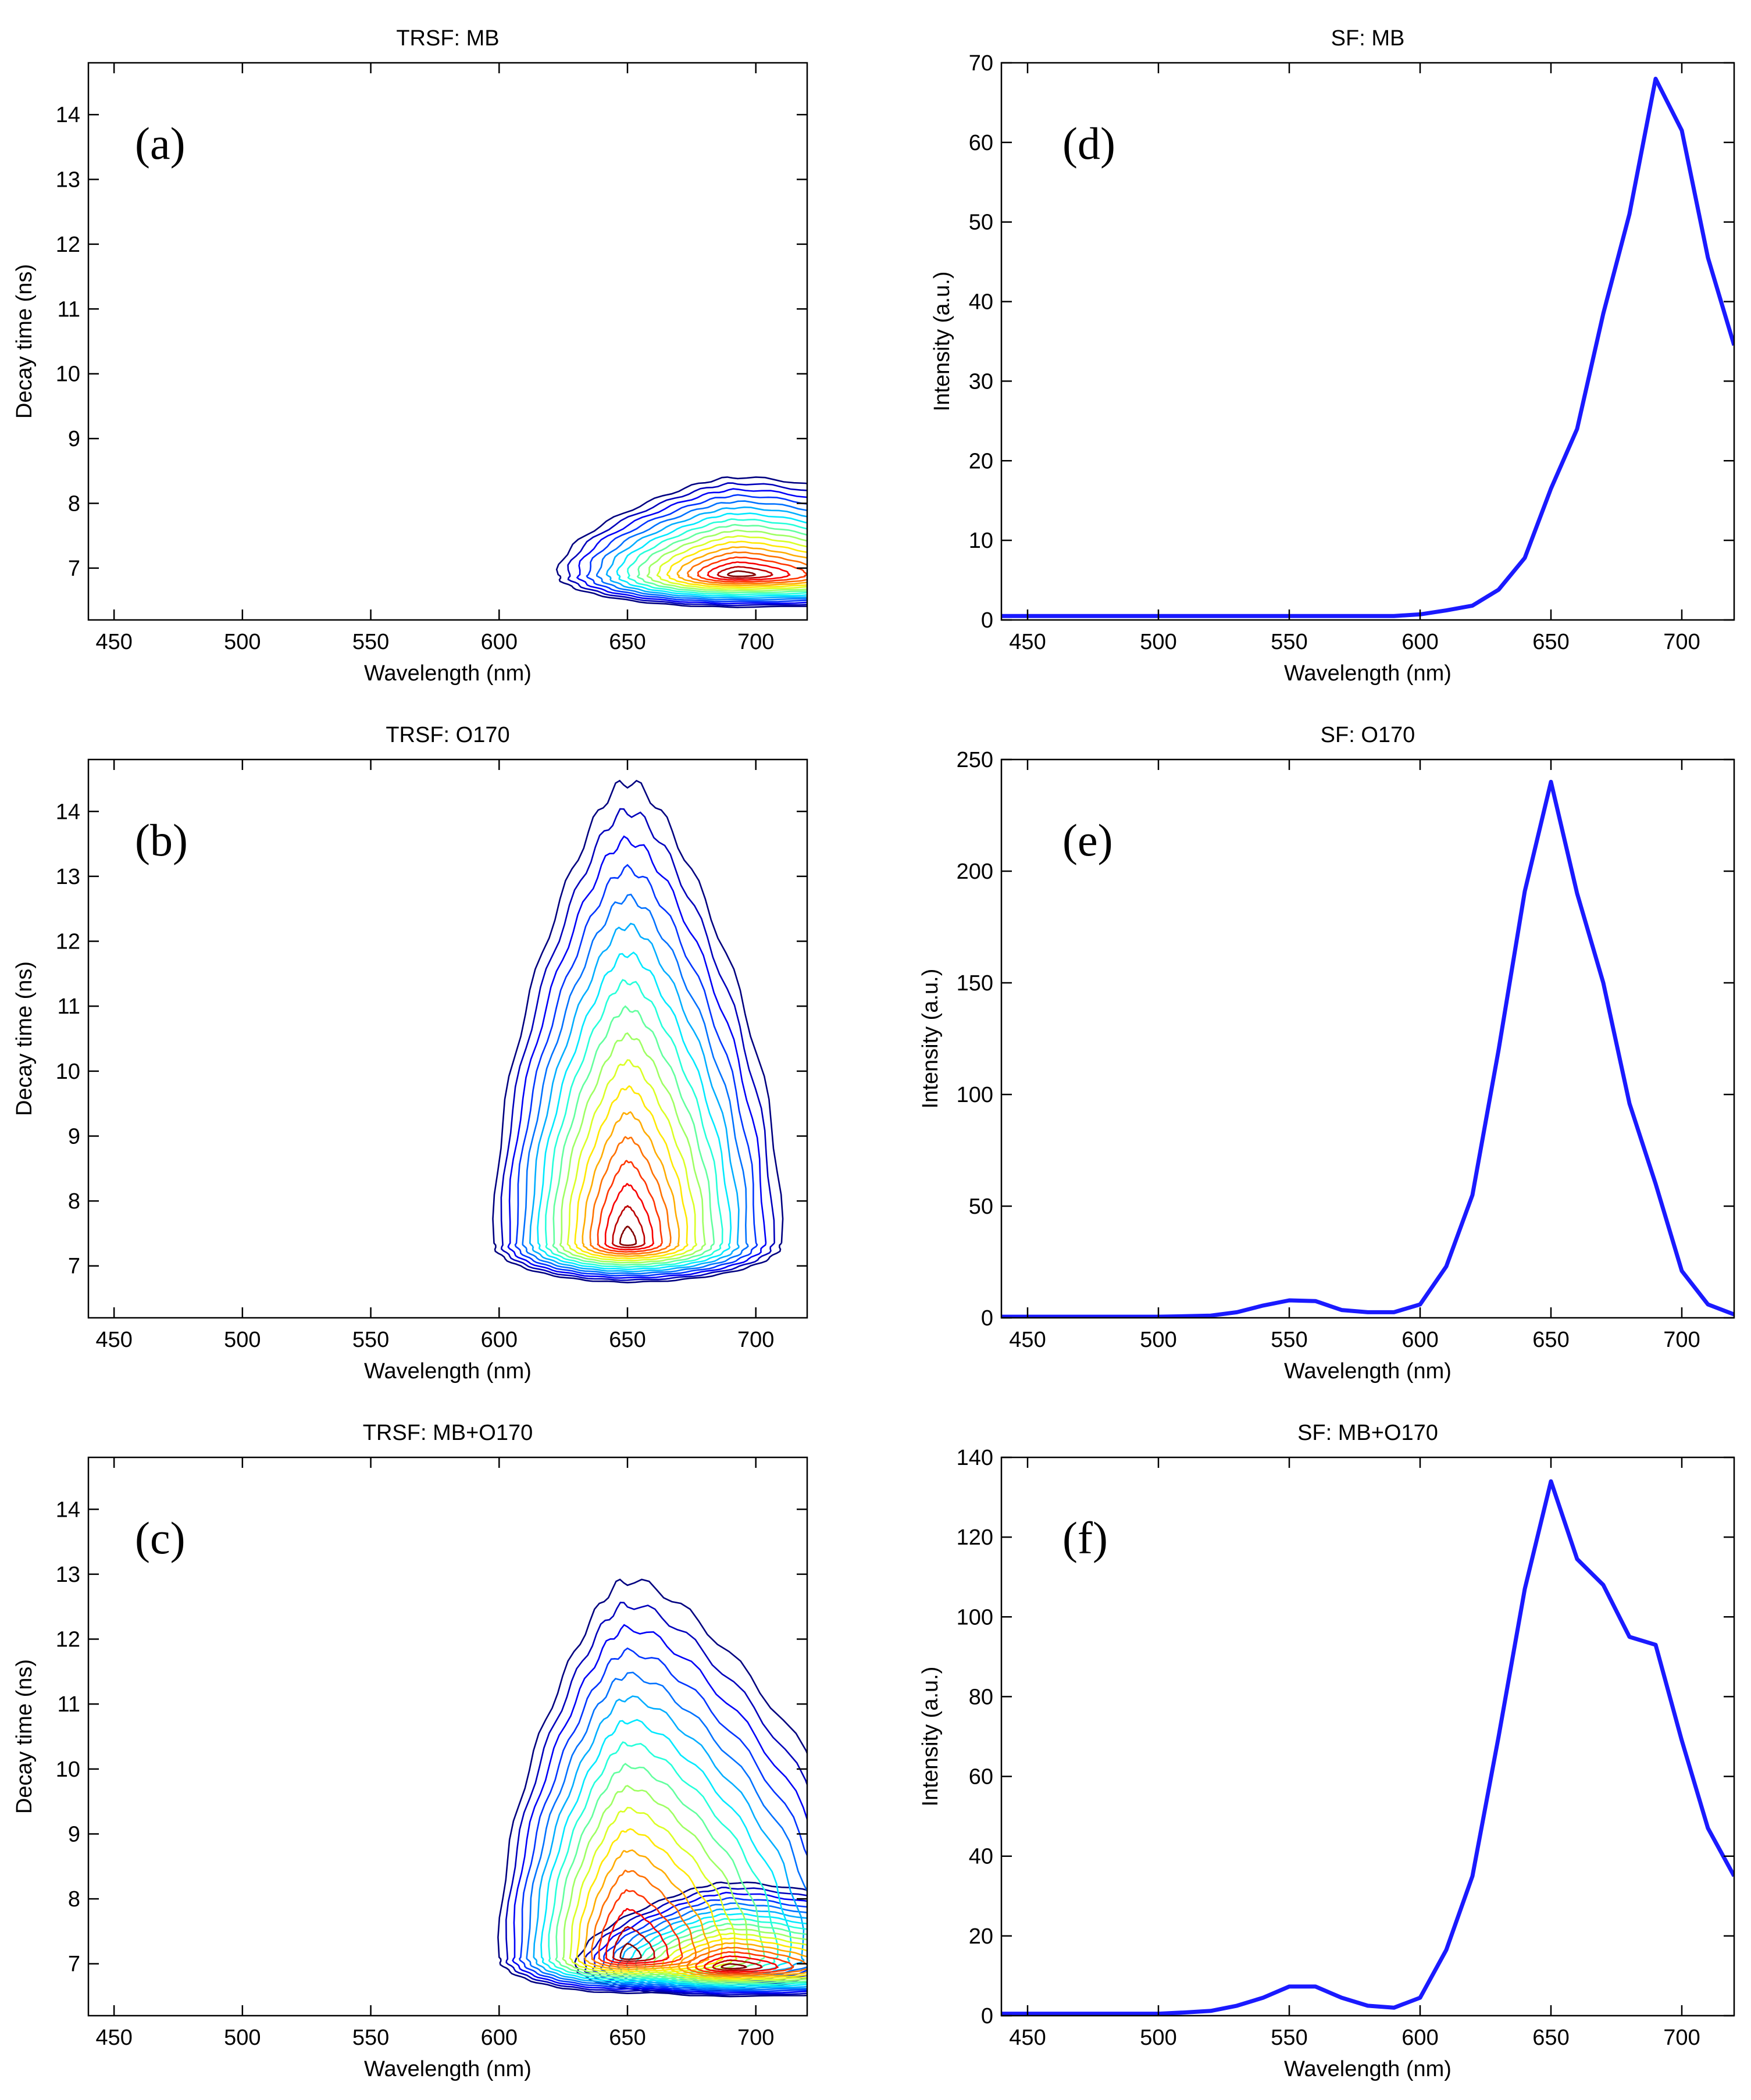 The image size is (1751, 2100). Describe the element at coordinates (447, 38) in the screenshot. I see `chart-title: TRSF: MB` at that location.